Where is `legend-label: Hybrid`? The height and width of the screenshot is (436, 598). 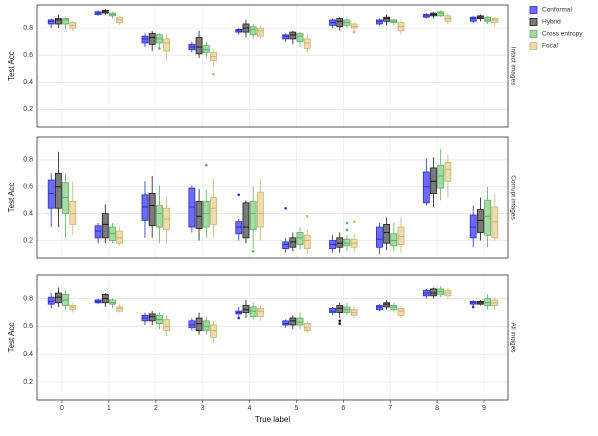
legend-label: Hybrid is located at coordinates (551, 22).